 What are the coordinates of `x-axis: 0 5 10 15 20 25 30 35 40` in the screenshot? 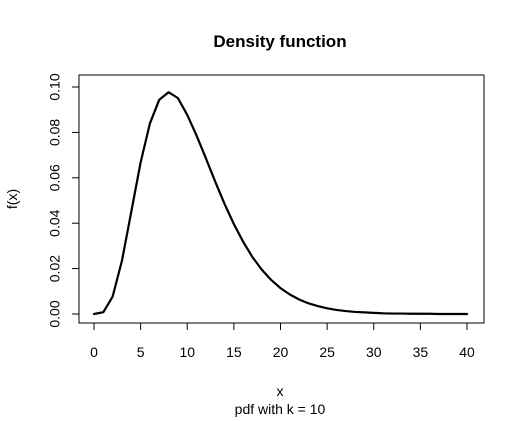 It's located at (282, 341).